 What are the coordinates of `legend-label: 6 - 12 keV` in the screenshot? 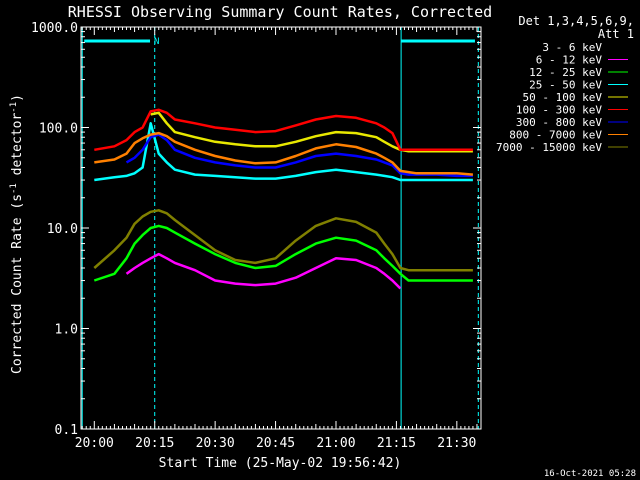 It's located at (569, 60).